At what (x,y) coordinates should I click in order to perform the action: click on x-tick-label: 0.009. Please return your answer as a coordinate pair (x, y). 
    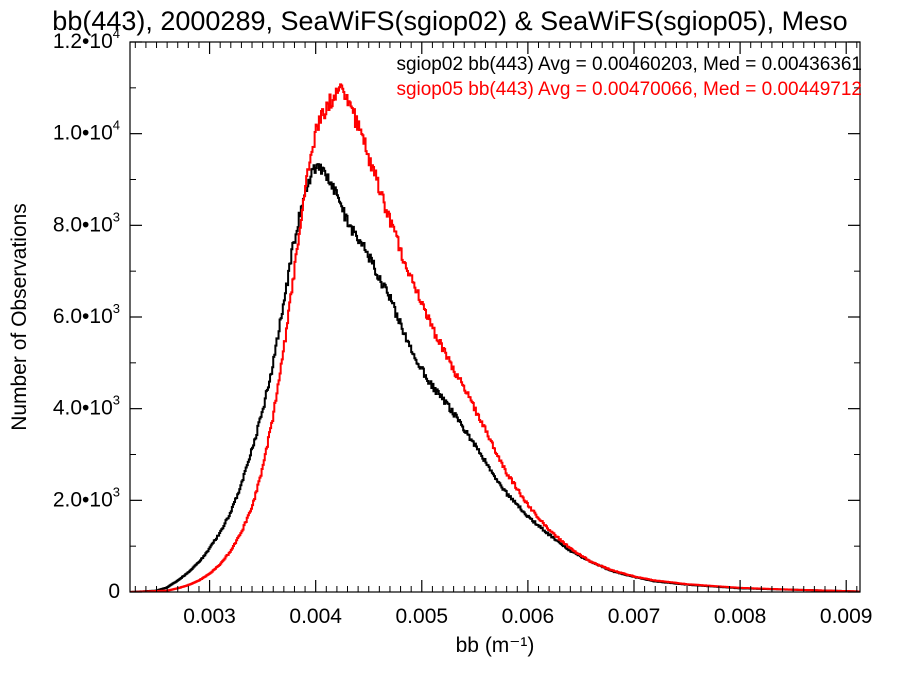
    Looking at the image, I should click on (846, 616).